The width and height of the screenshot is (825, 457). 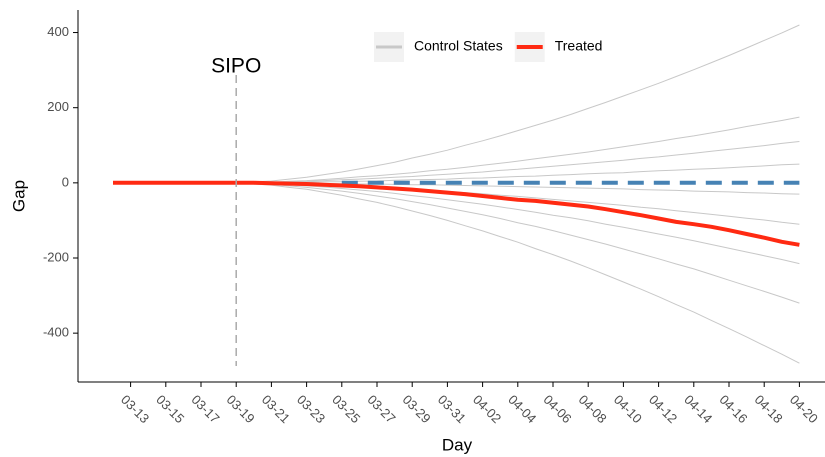 I want to click on x-tick-label: 04-14, so click(x=698, y=409).